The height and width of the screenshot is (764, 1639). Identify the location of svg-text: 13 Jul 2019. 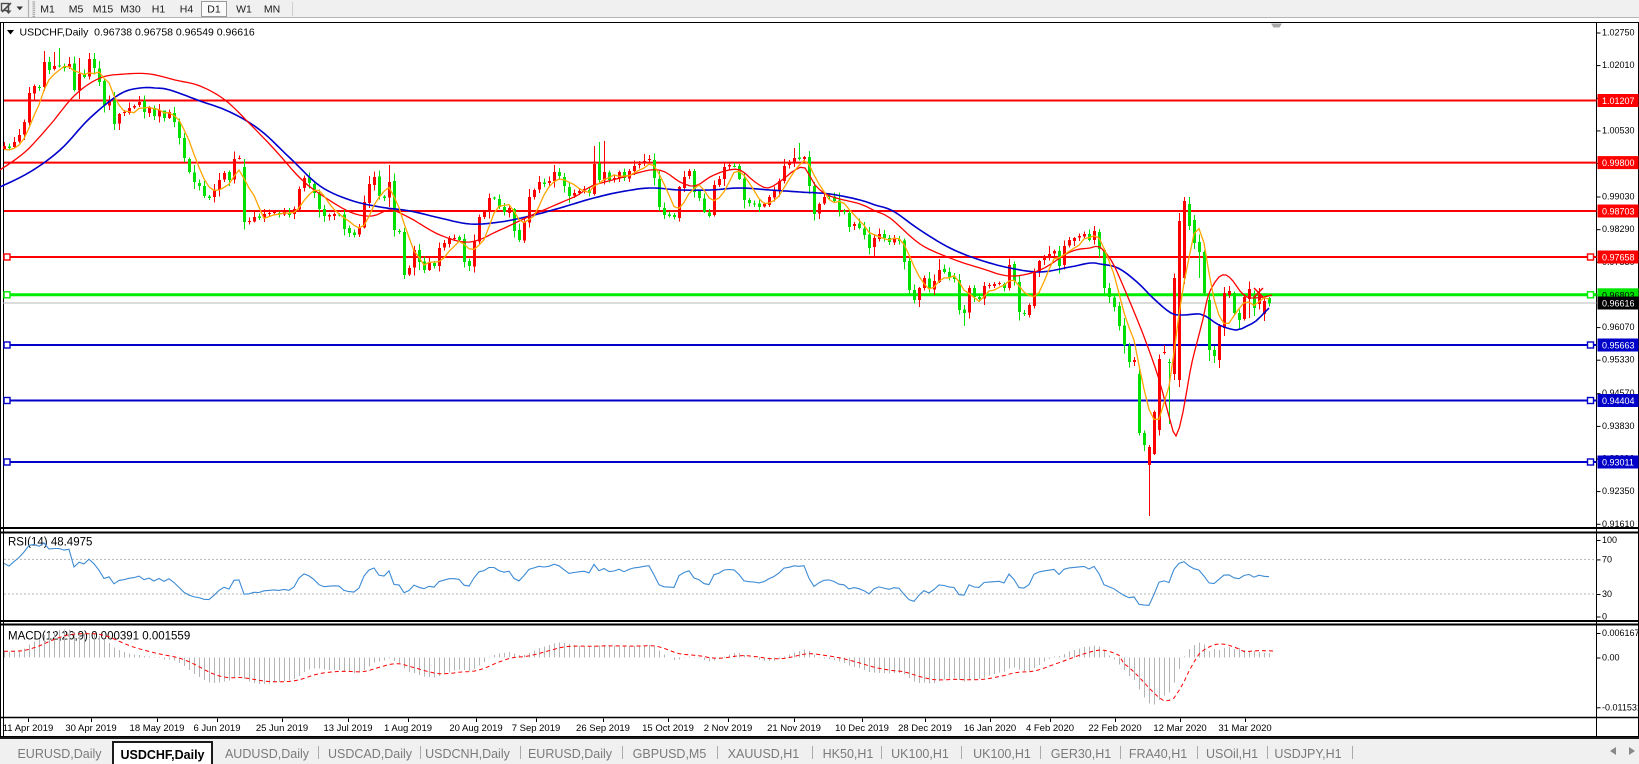
(347, 728).